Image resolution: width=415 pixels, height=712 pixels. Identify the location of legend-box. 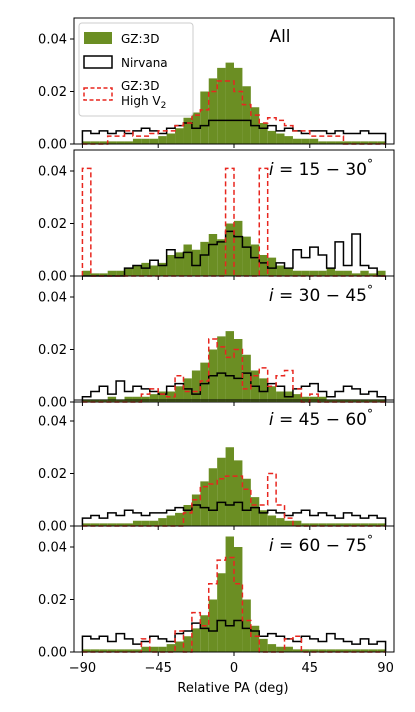
(136, 69).